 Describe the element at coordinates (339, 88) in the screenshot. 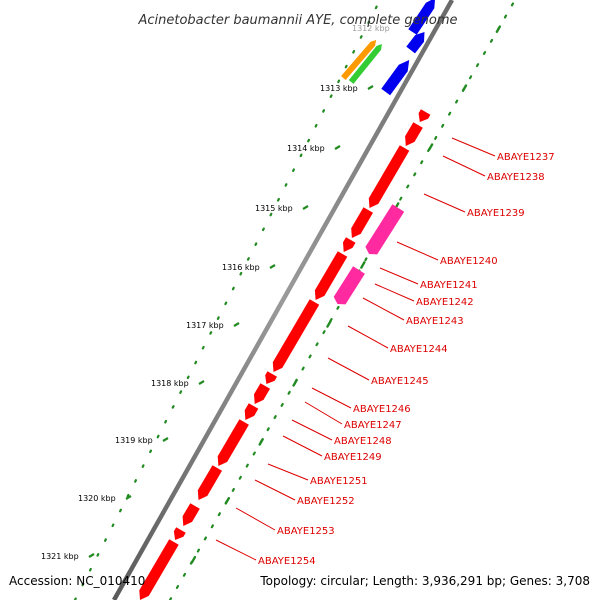

I see `kbp-tick-label: 1313 kbp` at that location.